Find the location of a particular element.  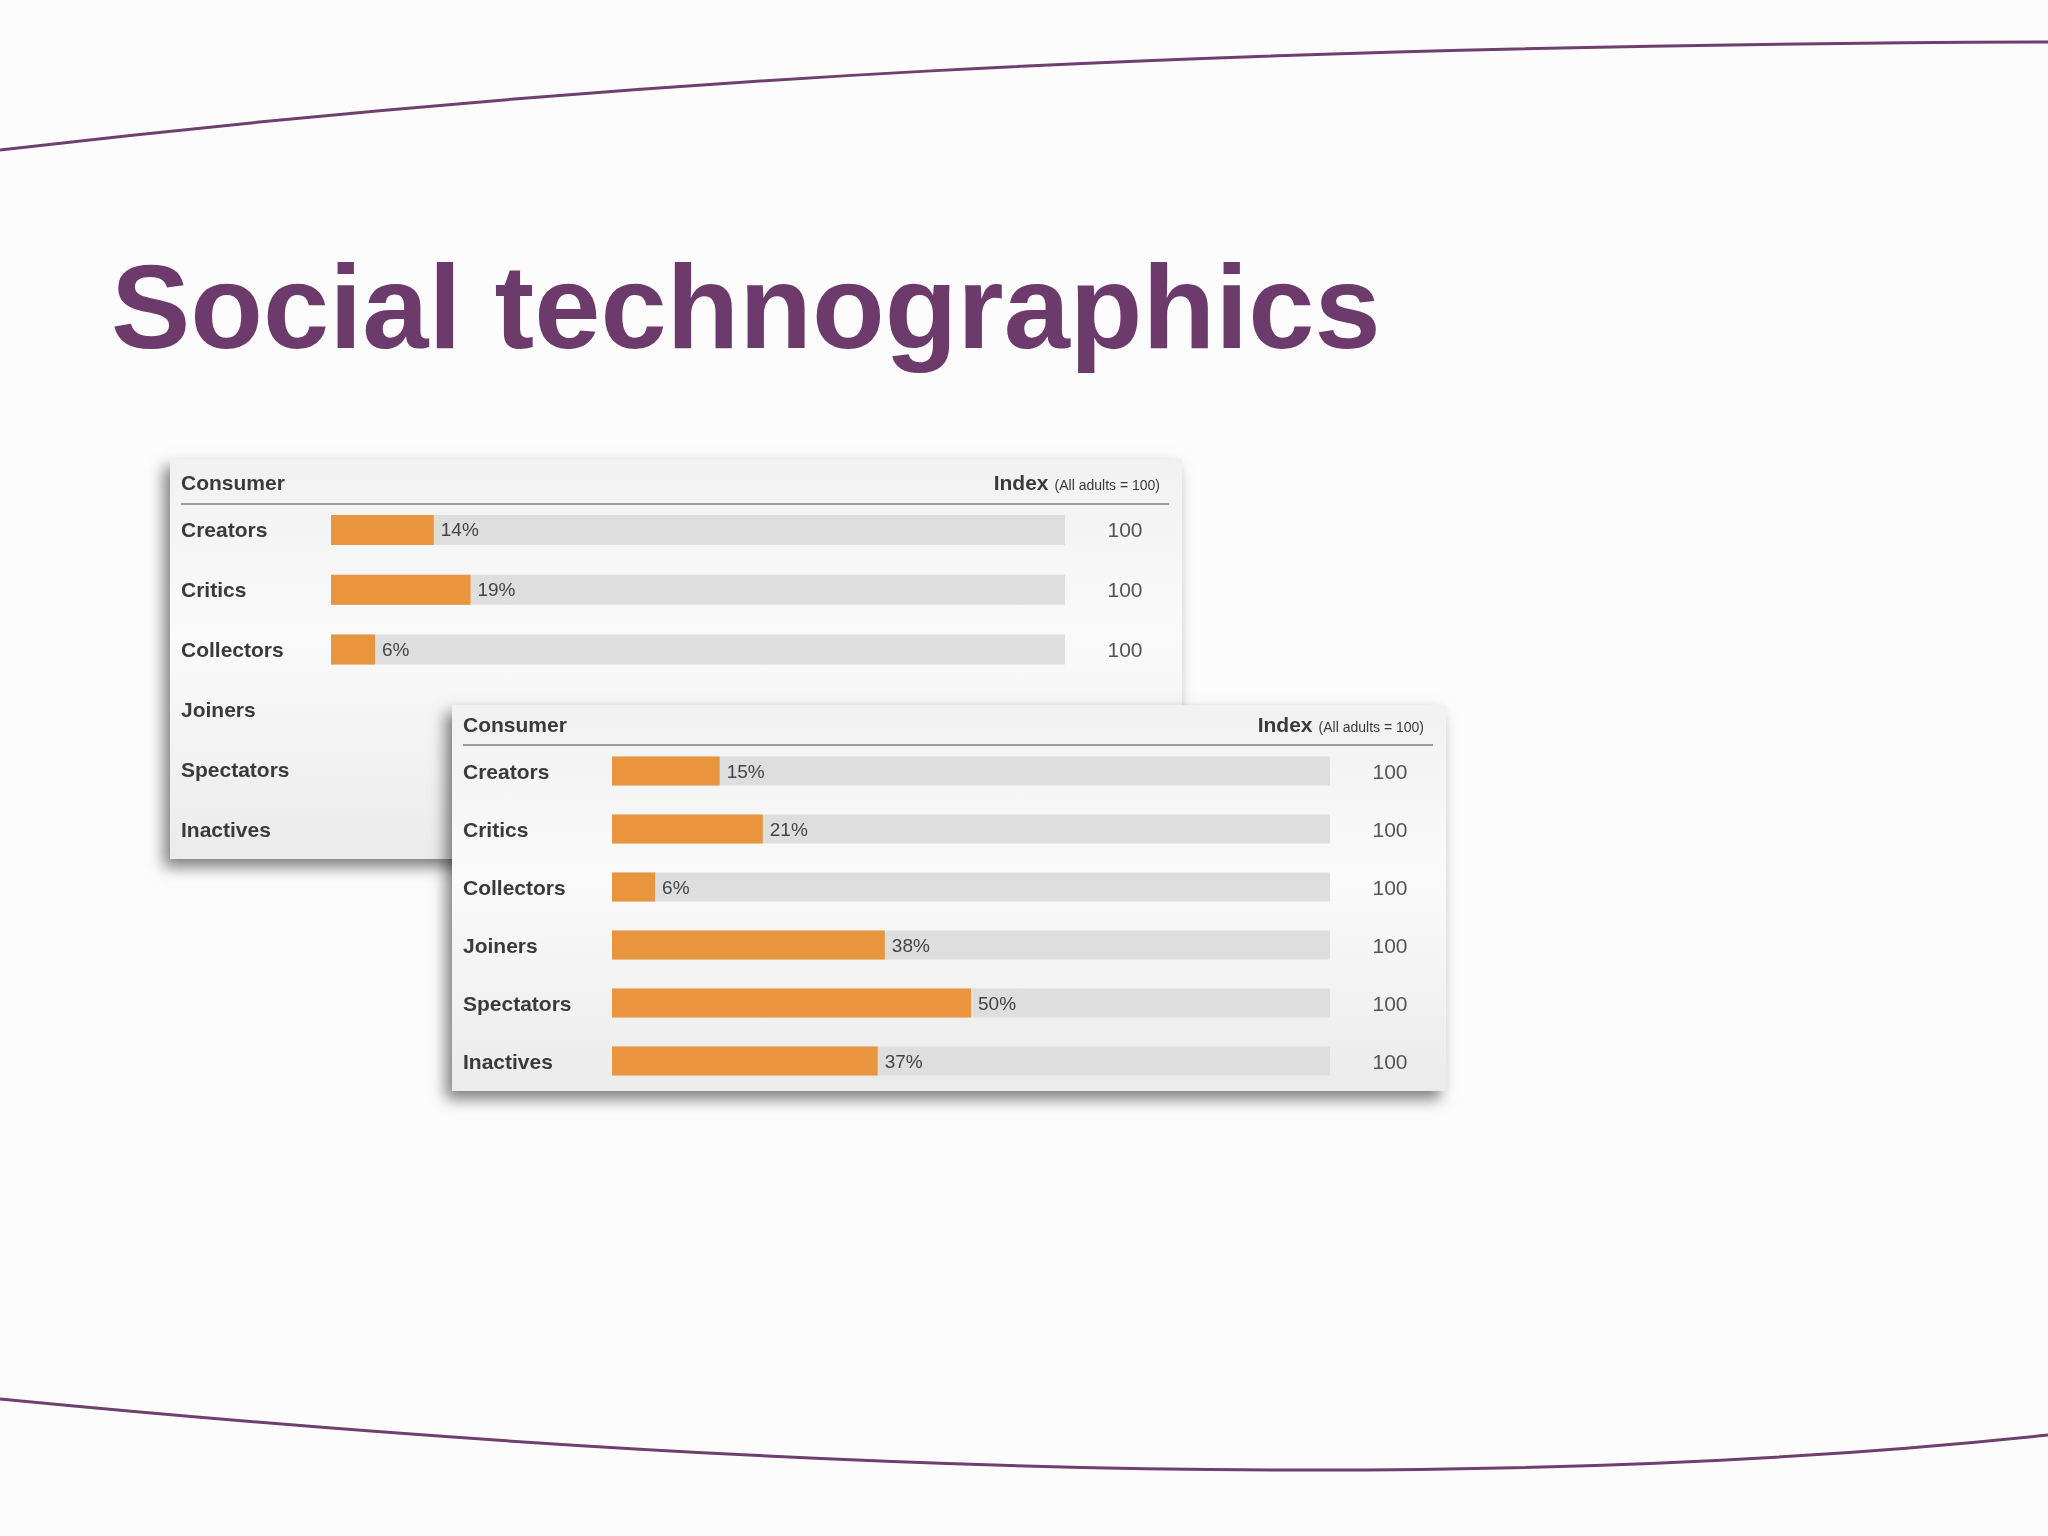

data-label: 37% is located at coordinates (903, 1061).